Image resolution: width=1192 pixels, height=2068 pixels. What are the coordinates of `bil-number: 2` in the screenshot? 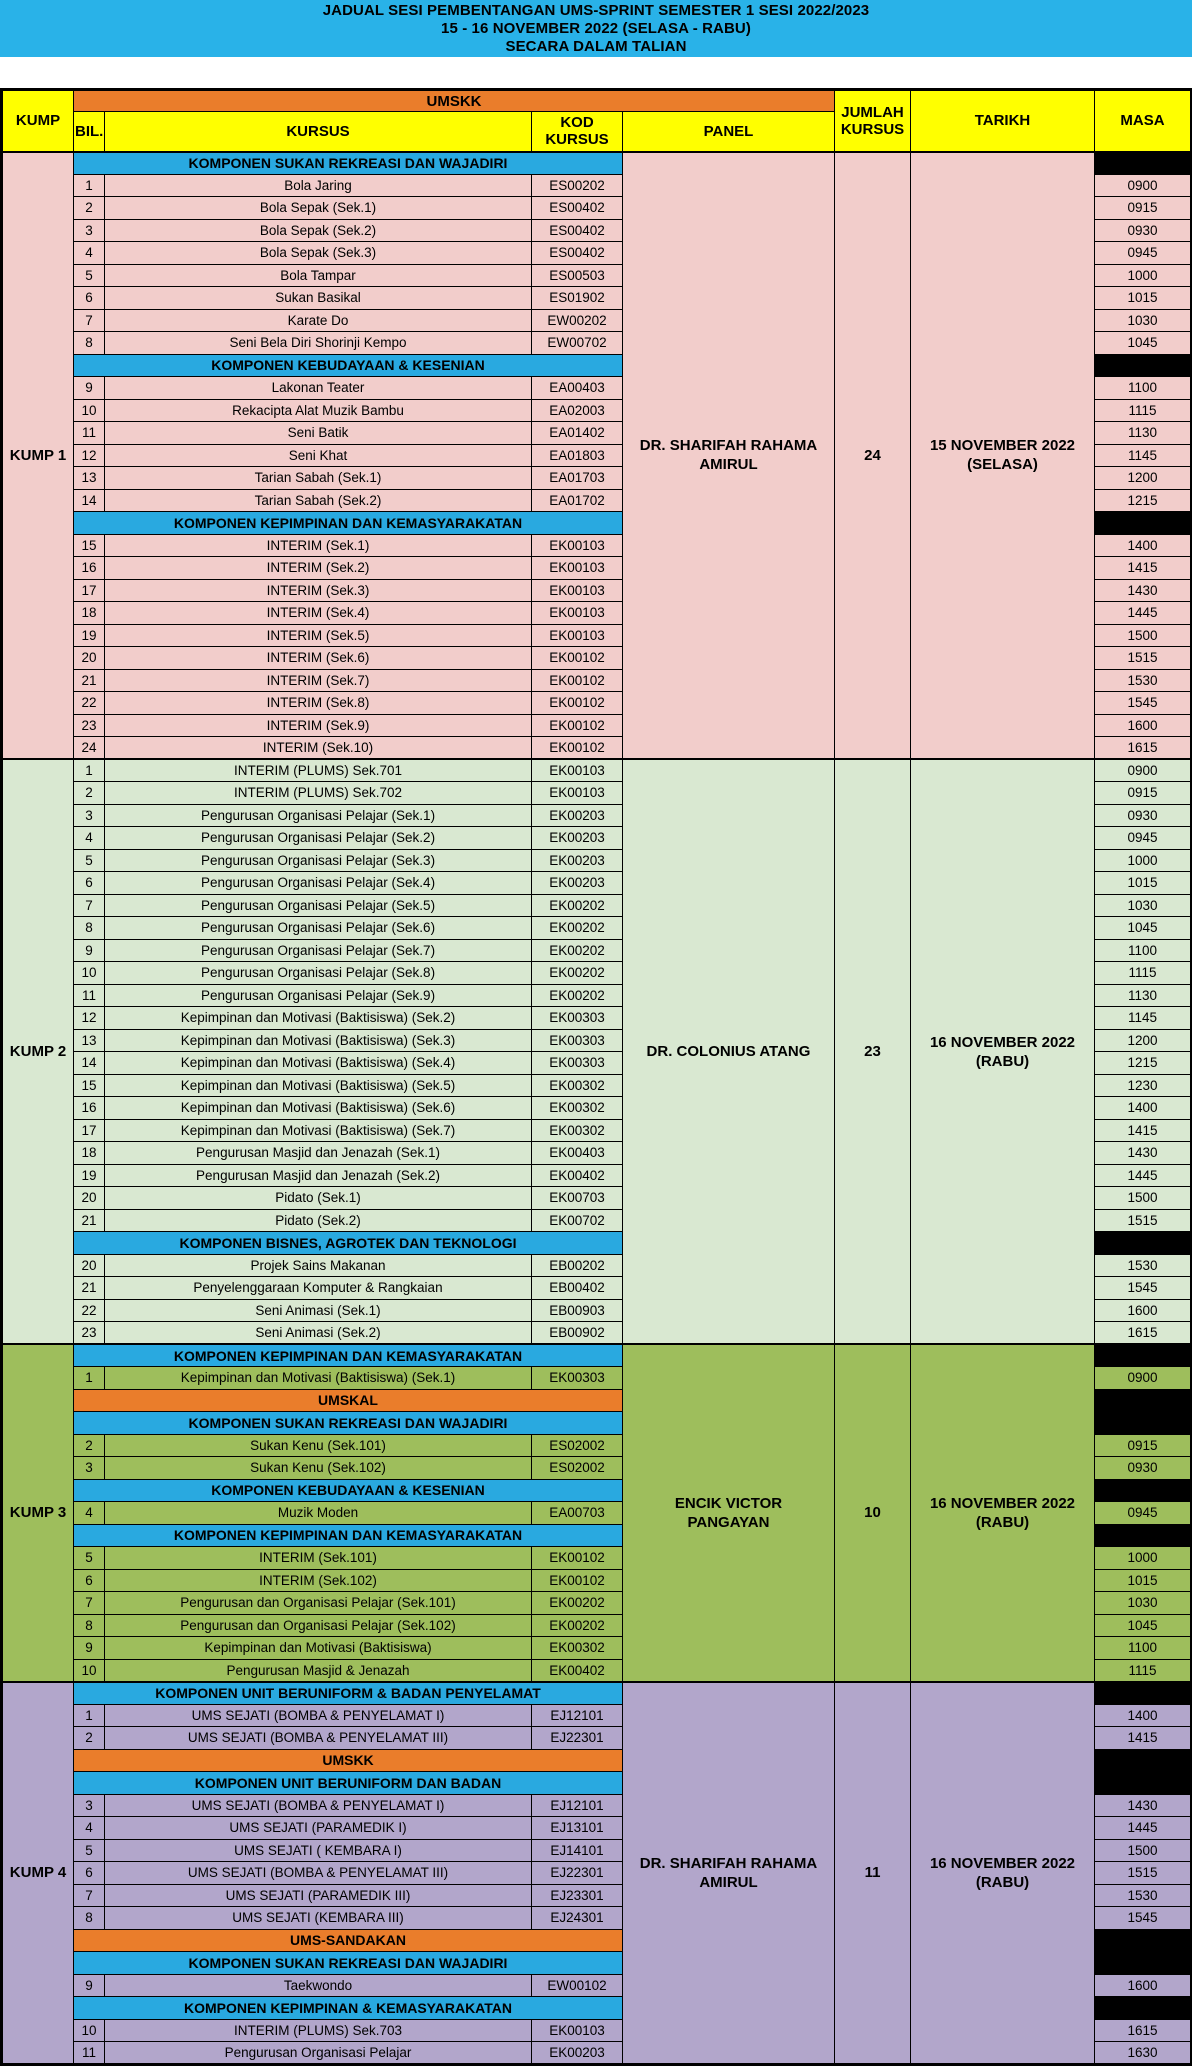 It's located at (89, 208).